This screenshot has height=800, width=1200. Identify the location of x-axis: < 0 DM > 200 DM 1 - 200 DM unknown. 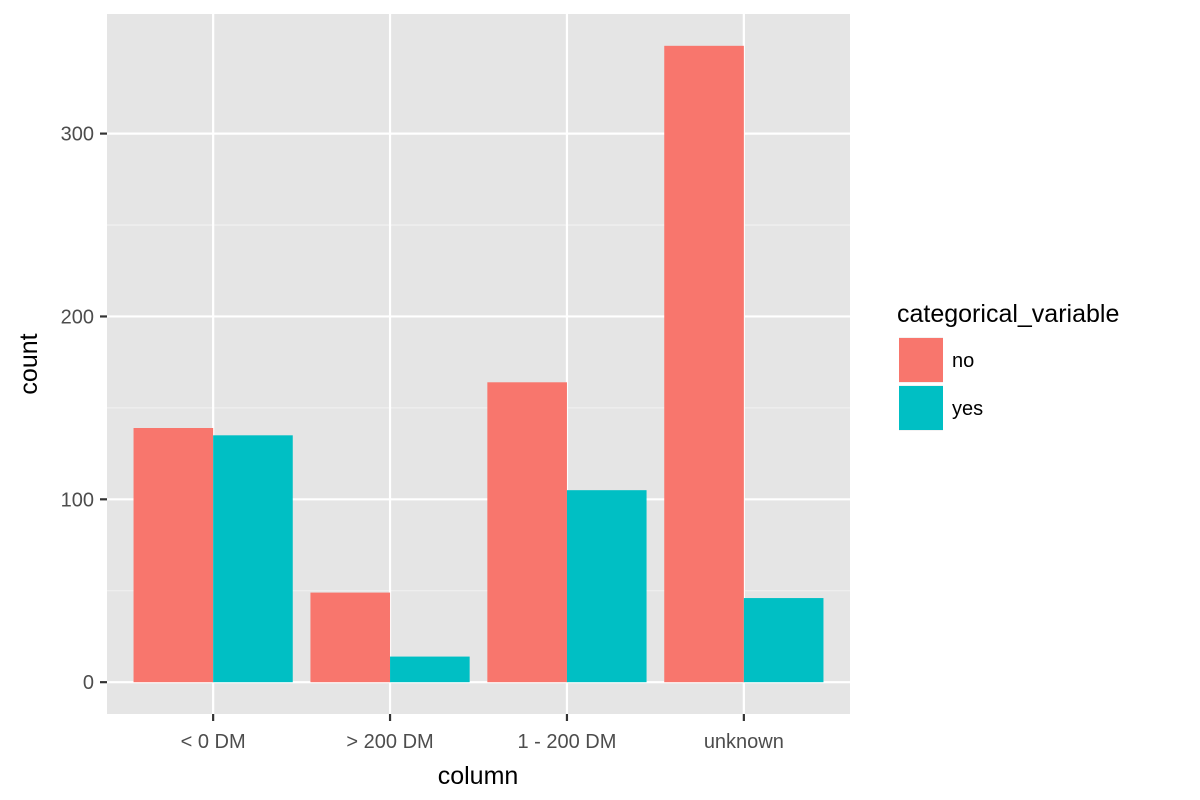
(482, 733).